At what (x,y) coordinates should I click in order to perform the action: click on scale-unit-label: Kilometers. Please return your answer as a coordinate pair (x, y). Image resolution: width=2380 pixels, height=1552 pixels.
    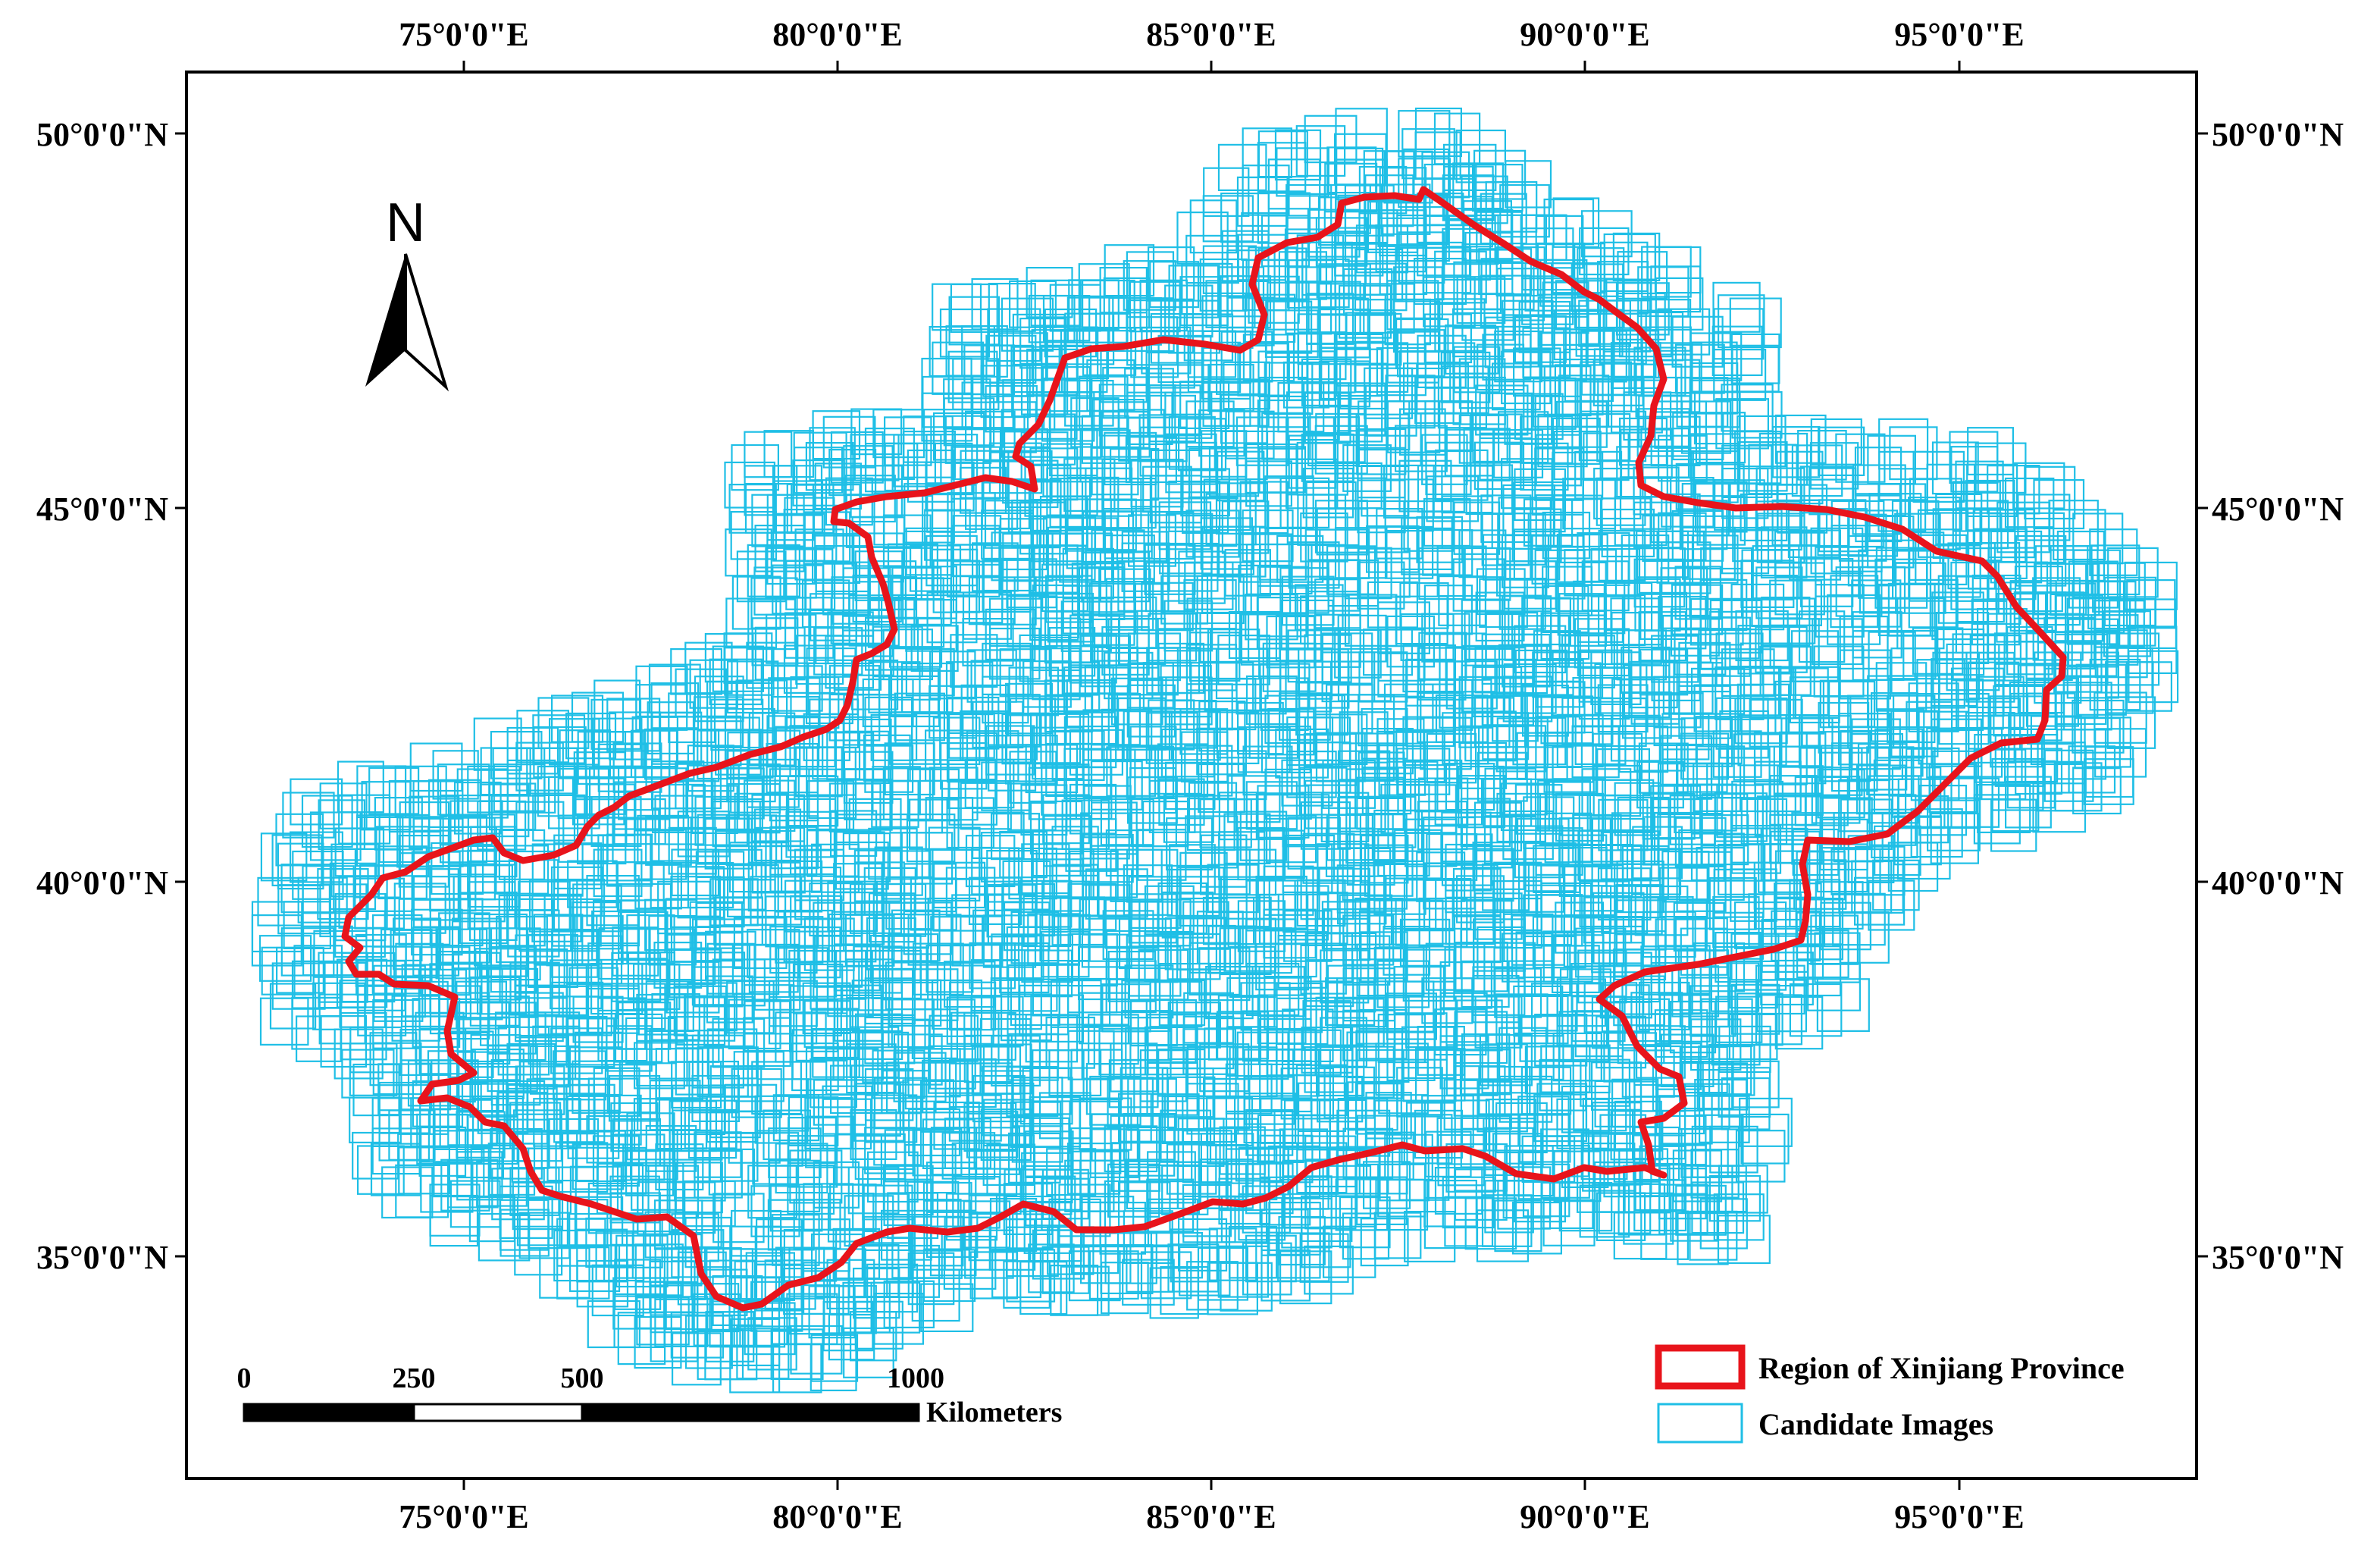
    Looking at the image, I should click on (994, 1412).